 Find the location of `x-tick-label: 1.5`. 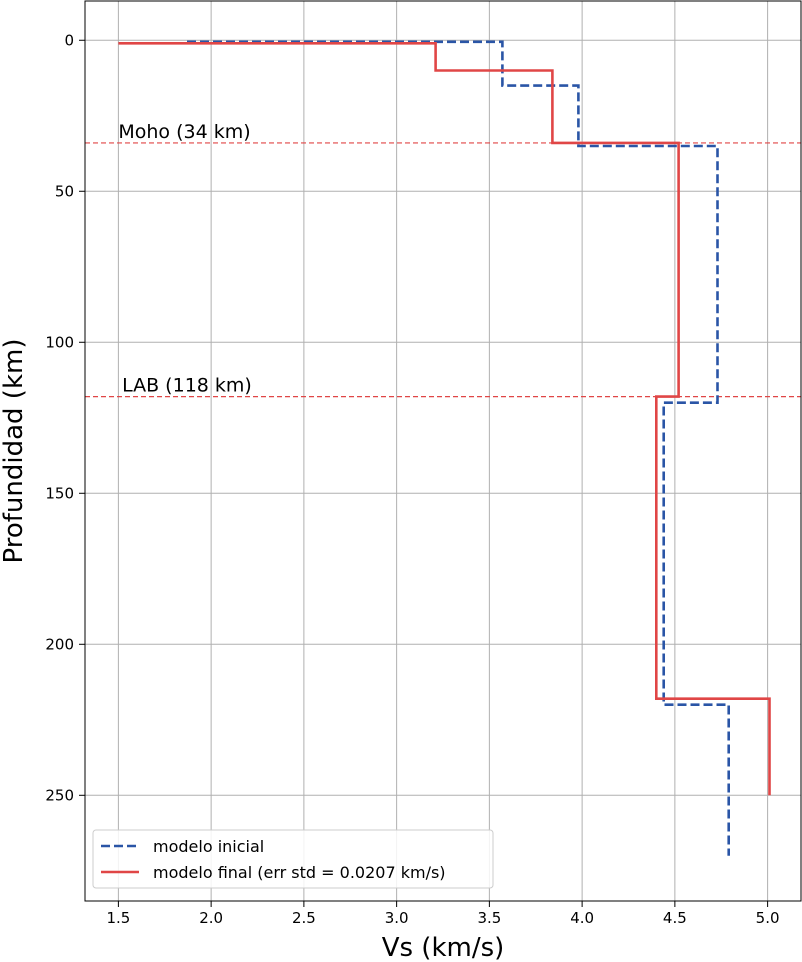

x-tick-label: 1.5 is located at coordinates (118, 918).